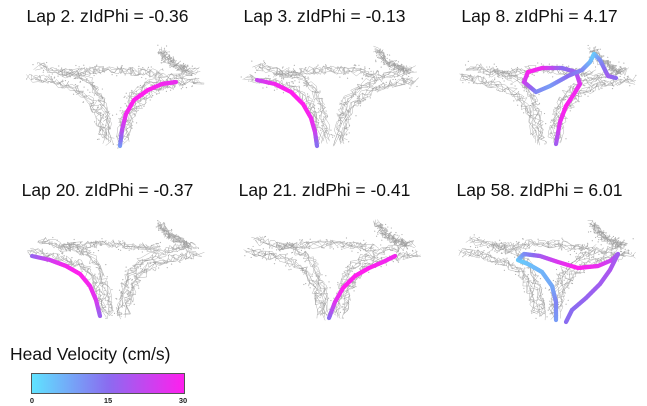 The height and width of the screenshot is (406, 647). I want to click on panel-lap-58: Lap 58. zIdPhi = 6.01, so click(539, 254).